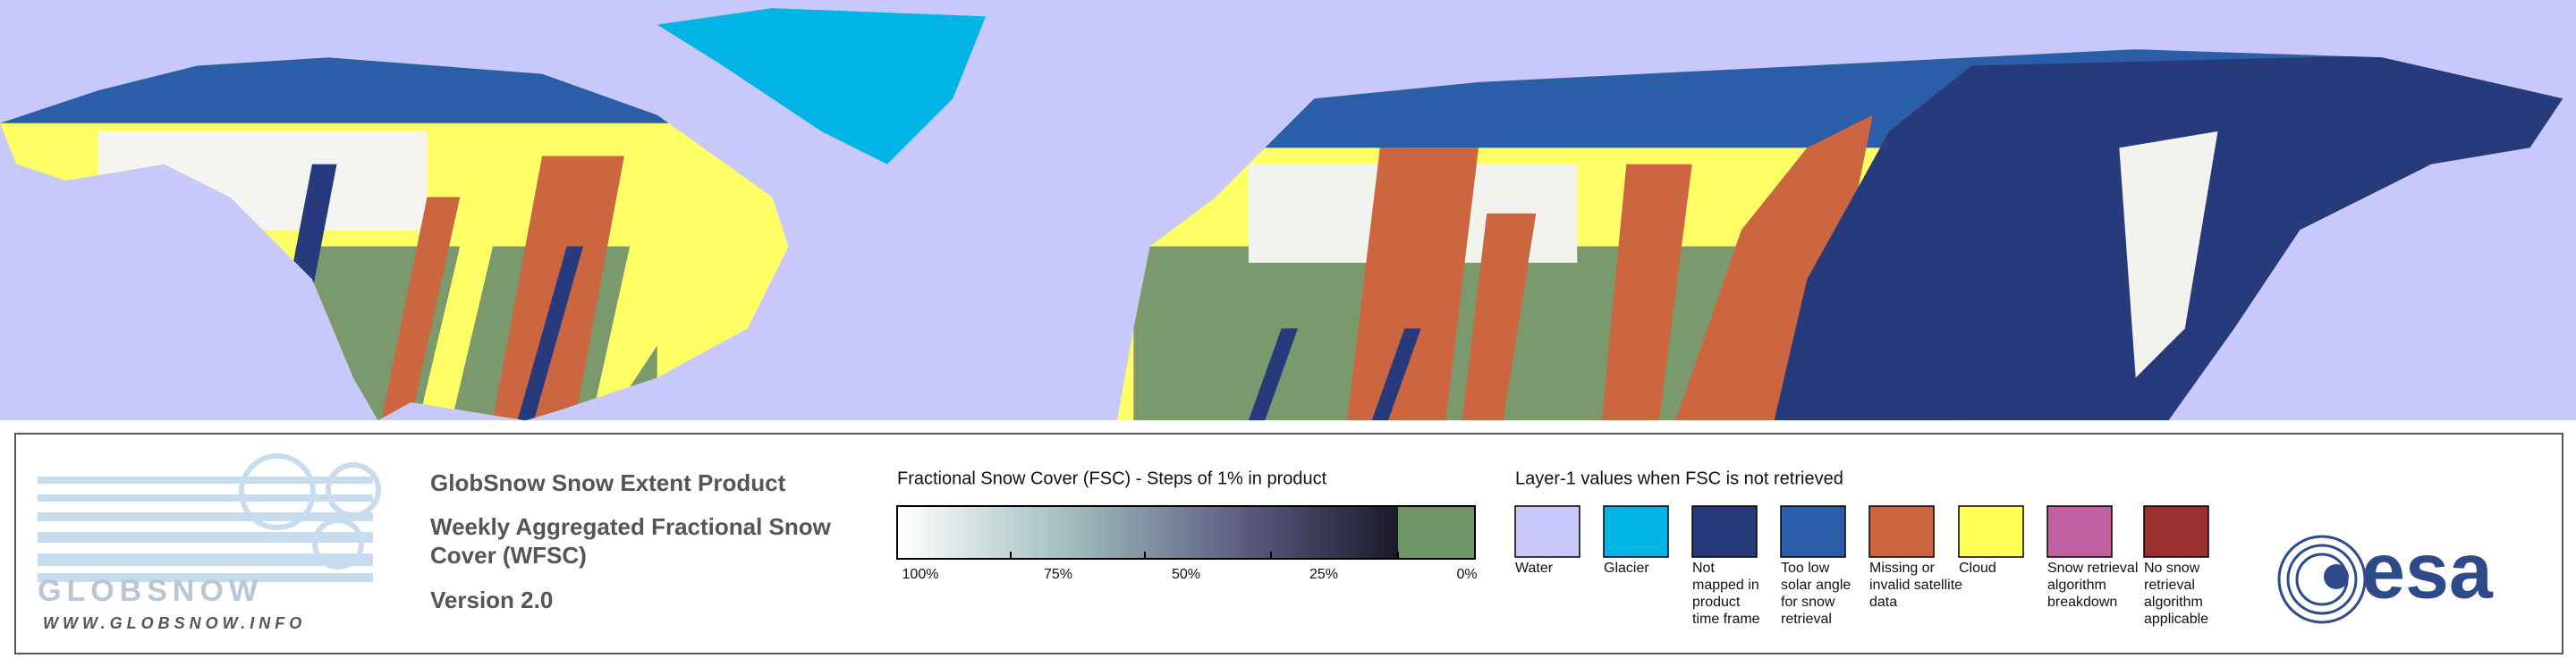  I want to click on legend-label: Water, so click(1534, 568).